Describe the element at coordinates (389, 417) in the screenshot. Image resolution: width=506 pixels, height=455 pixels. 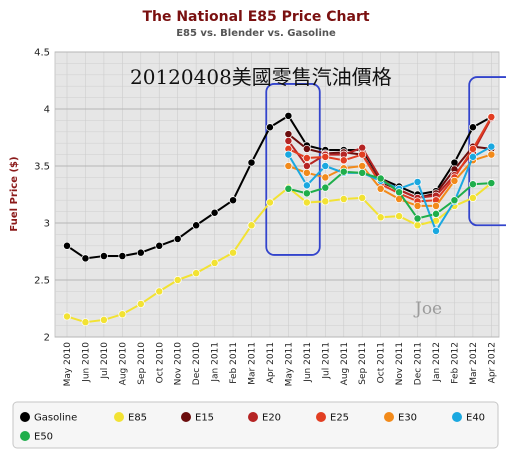
I see `legend-marker-e30` at that location.